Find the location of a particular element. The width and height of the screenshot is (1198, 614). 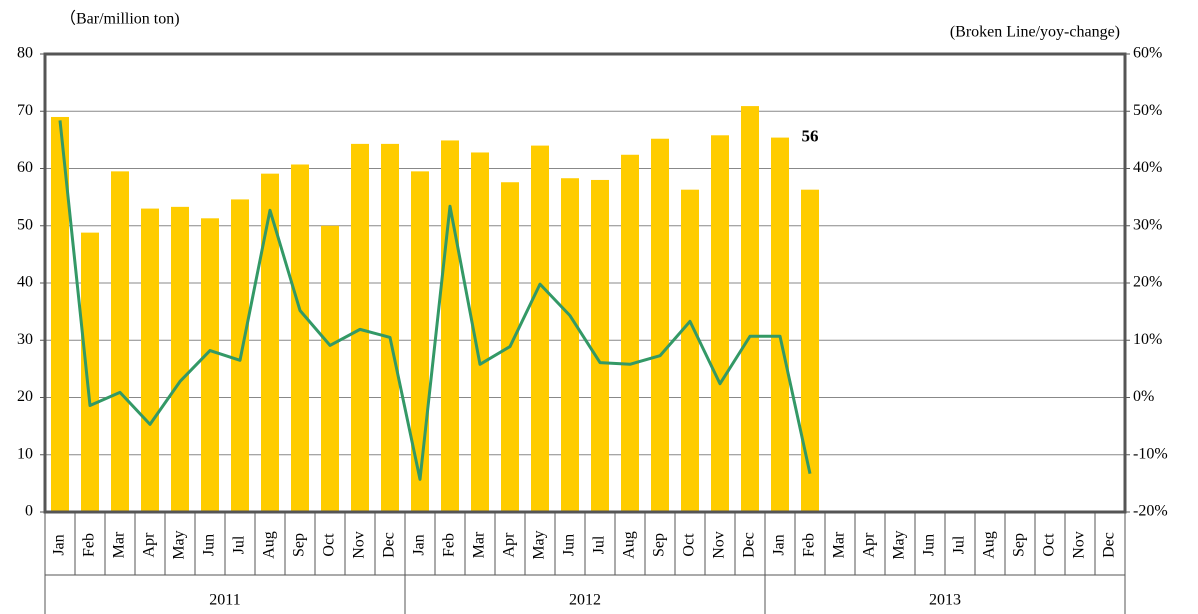

data-label: 56 is located at coordinates (810, 136).